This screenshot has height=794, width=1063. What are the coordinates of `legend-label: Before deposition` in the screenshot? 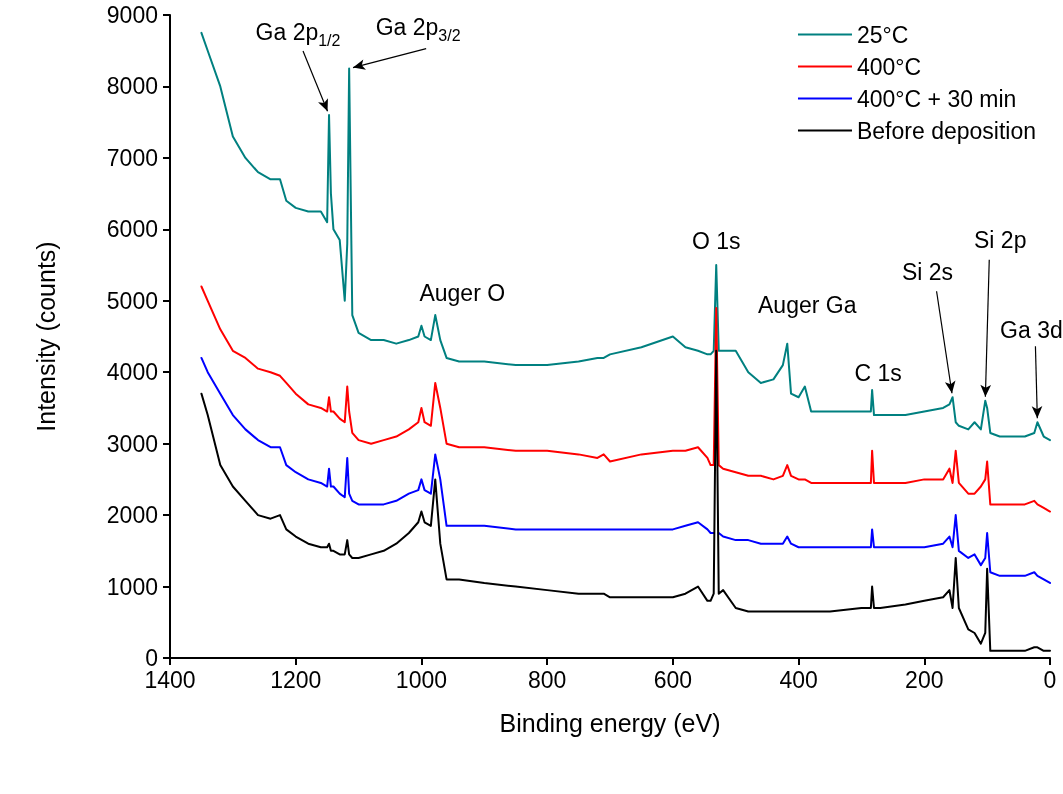 It's located at (946, 130).